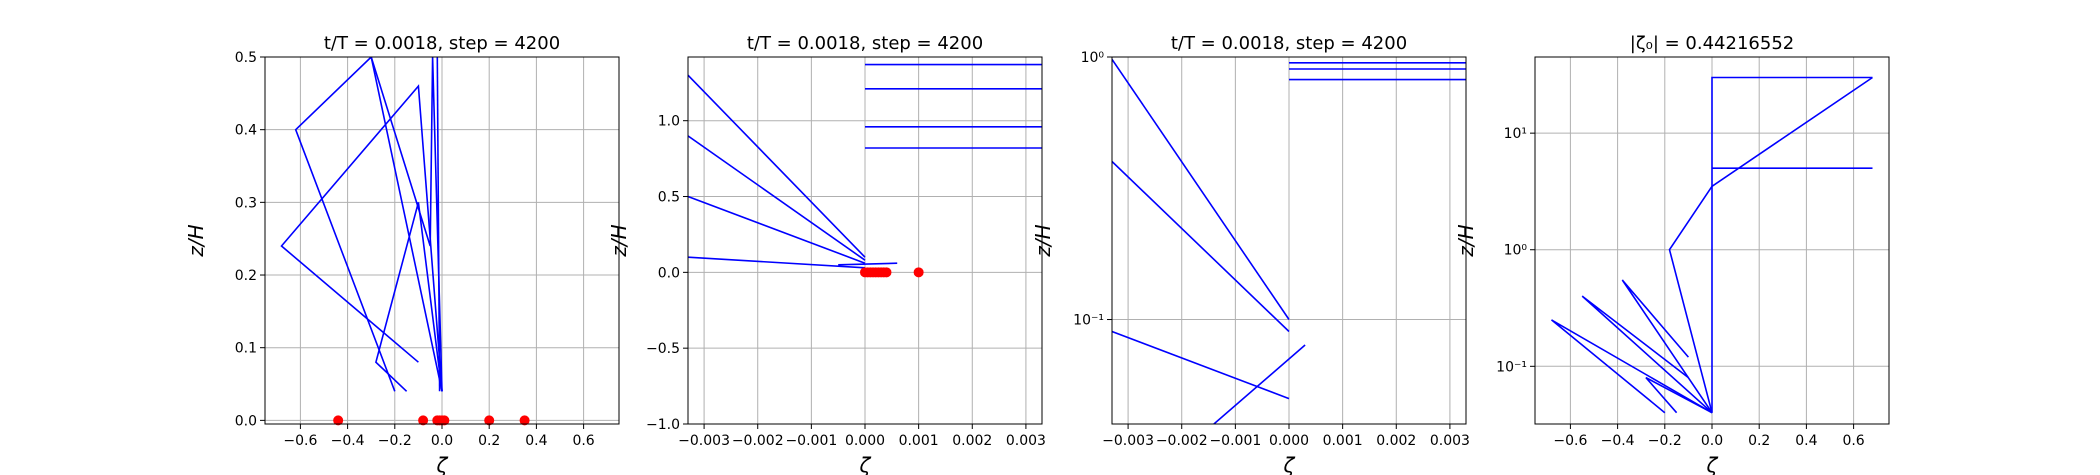 The height and width of the screenshot is (475, 2100). I want to click on y-tick-label: 0.1, so click(246, 349).